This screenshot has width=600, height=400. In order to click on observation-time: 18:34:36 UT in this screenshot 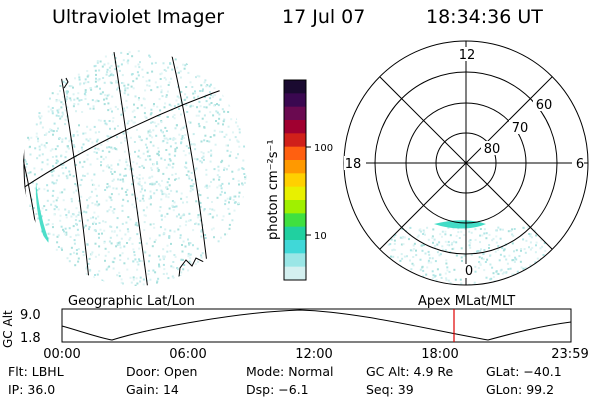, I will do `click(484, 17)`.